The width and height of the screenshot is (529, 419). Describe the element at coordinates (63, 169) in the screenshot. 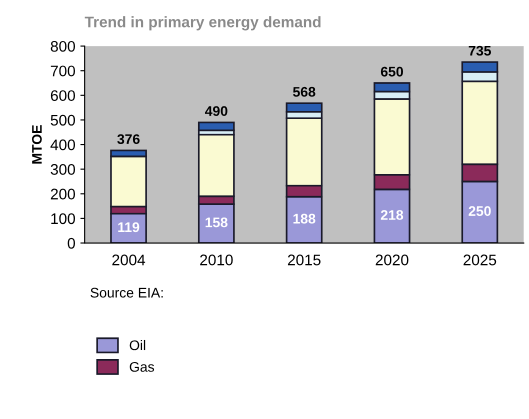

I see `y-tick-label: 300` at that location.